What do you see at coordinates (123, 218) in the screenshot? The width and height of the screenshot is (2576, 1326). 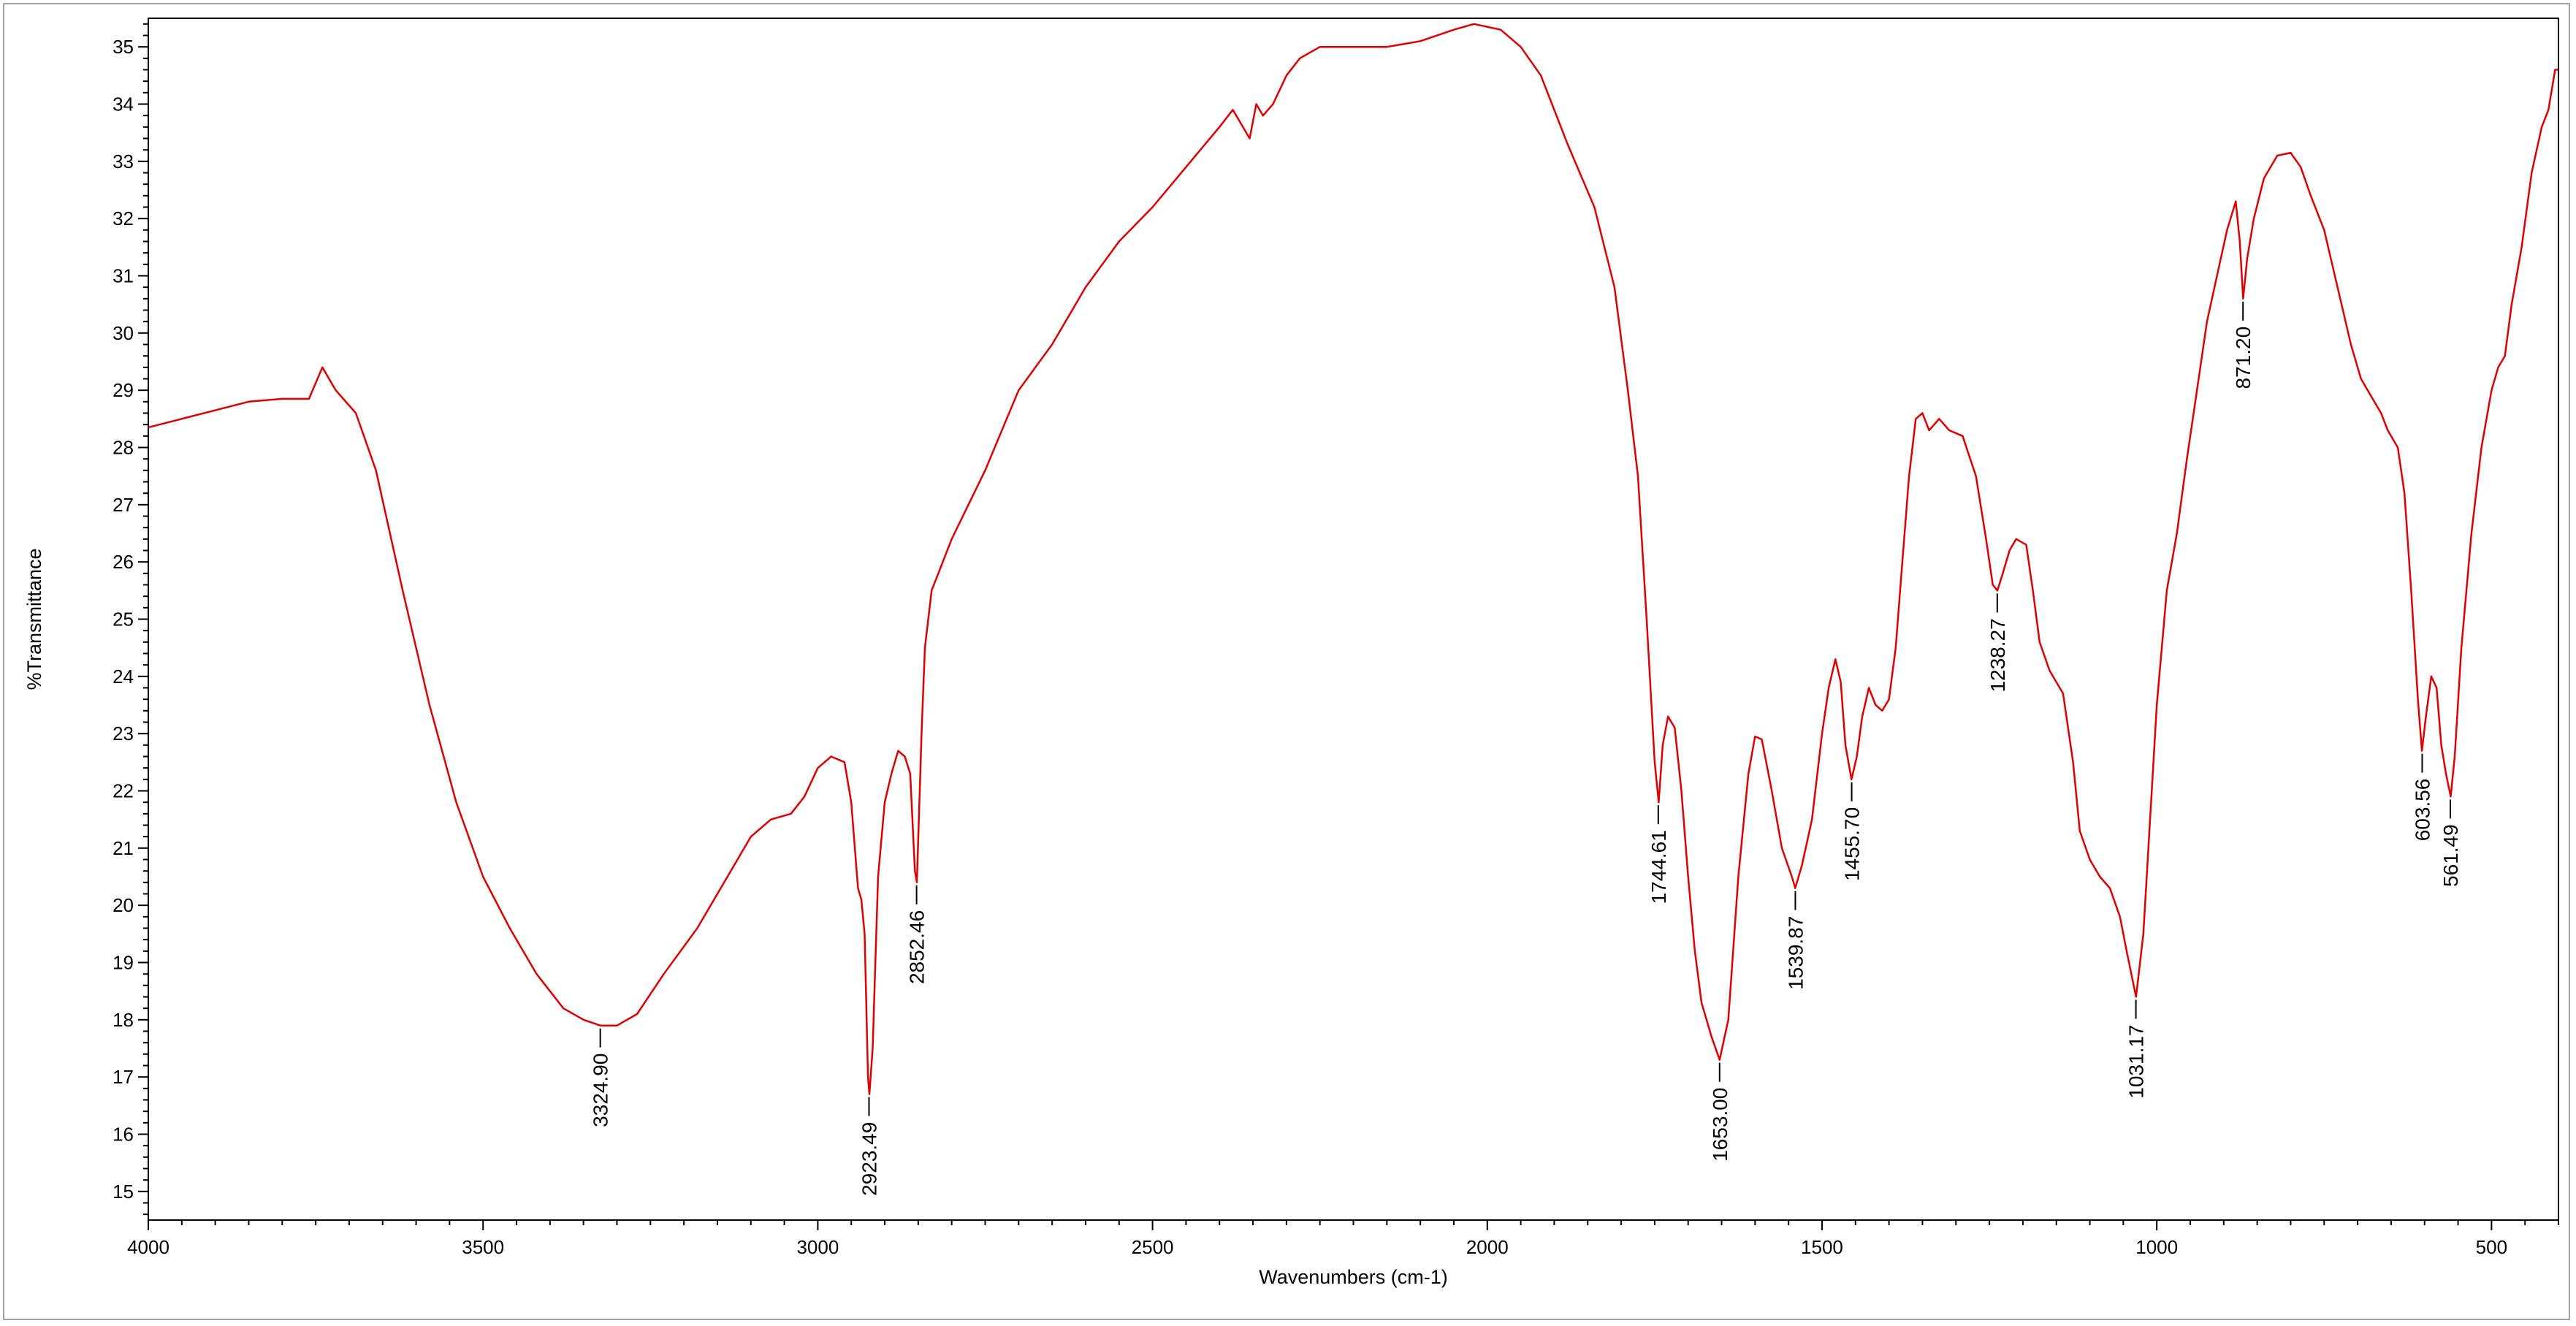 I see `y-tick-label: 32` at bounding box center [123, 218].